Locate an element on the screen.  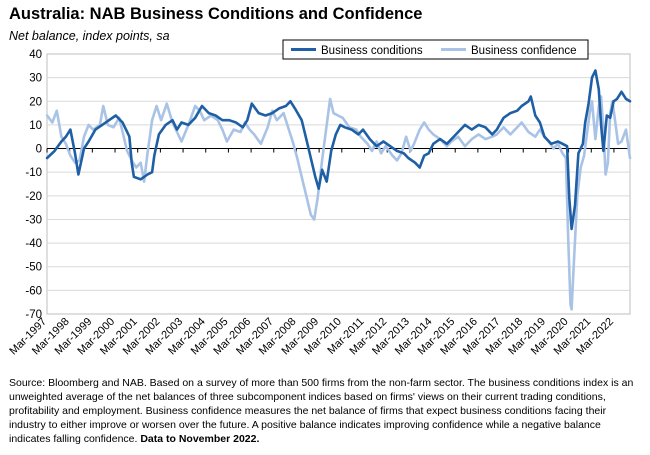
y-tick-label: -70 is located at coordinates (33, 315).